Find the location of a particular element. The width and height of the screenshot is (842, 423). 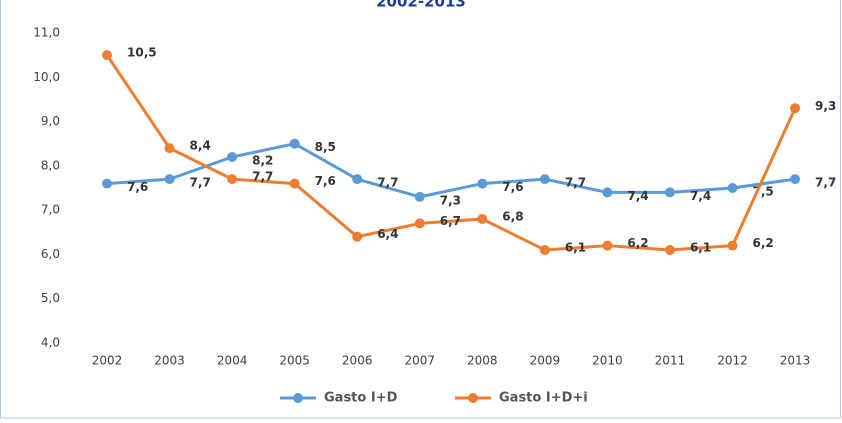

y-tick-label: 11,0 is located at coordinates (46, 33).